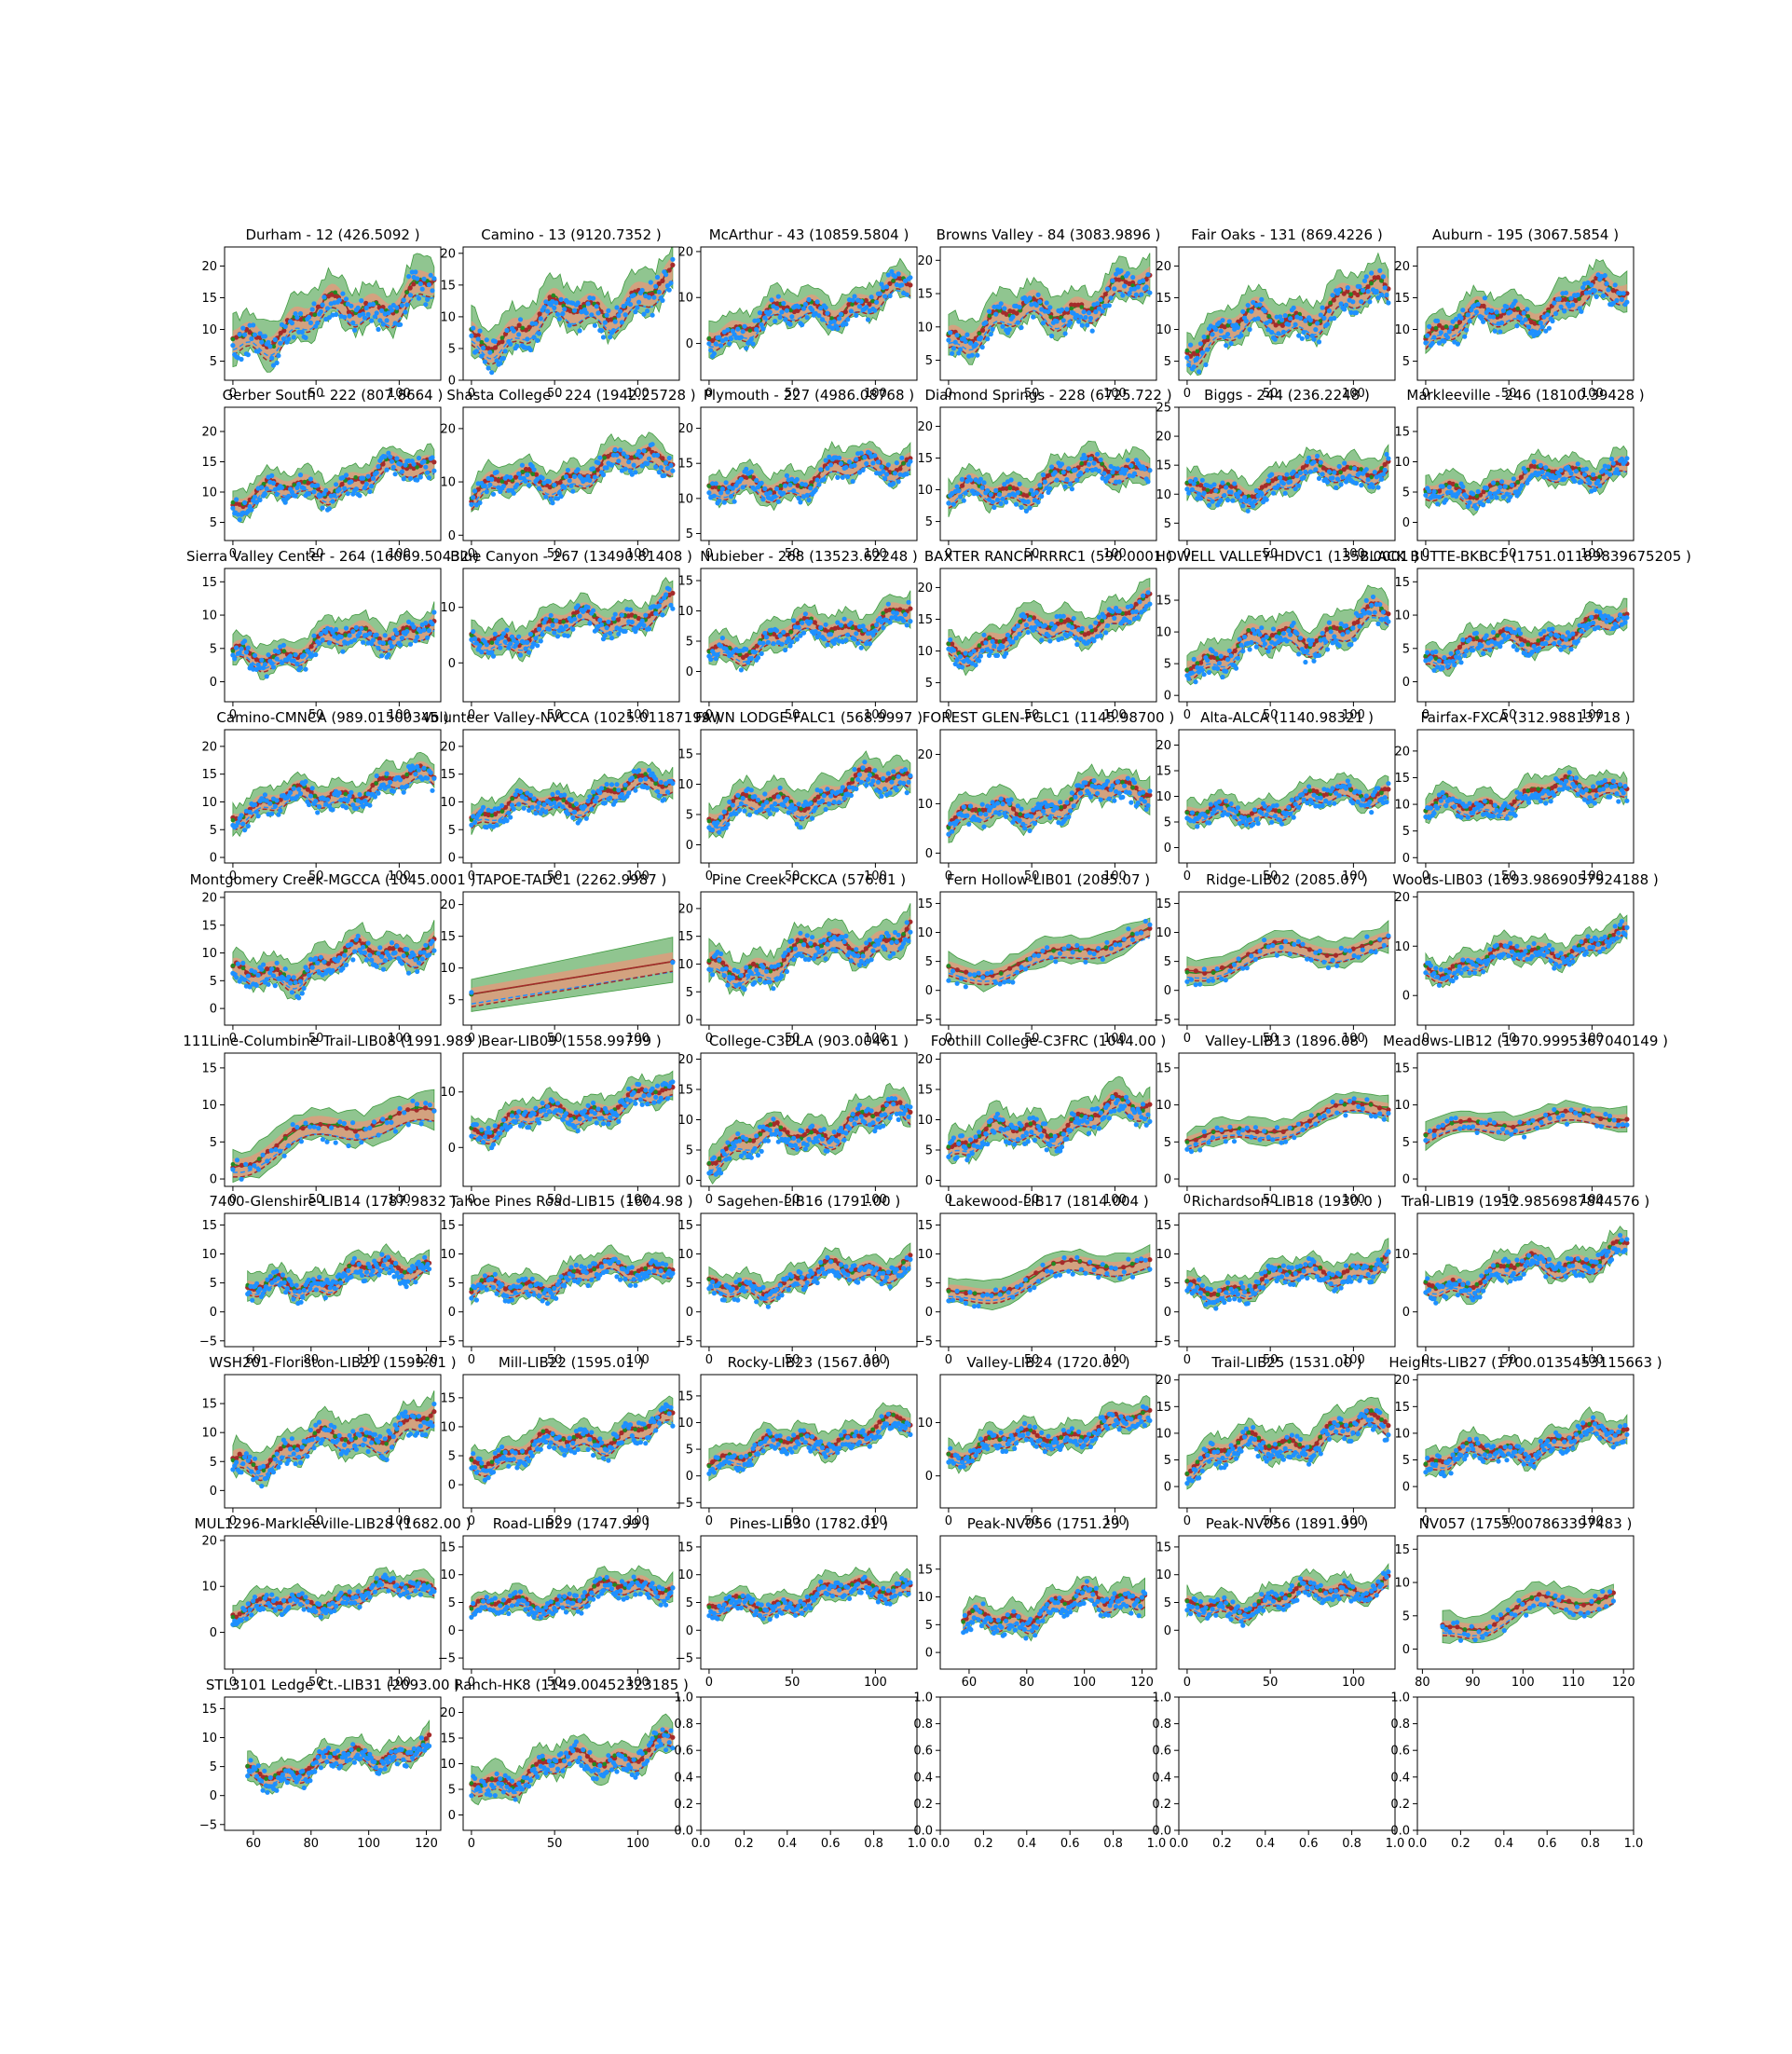 This screenshot has width=1792, height=2054. I want to click on subplot-title: Shasta College - 224 (1942.25728 ), so click(570, 395).